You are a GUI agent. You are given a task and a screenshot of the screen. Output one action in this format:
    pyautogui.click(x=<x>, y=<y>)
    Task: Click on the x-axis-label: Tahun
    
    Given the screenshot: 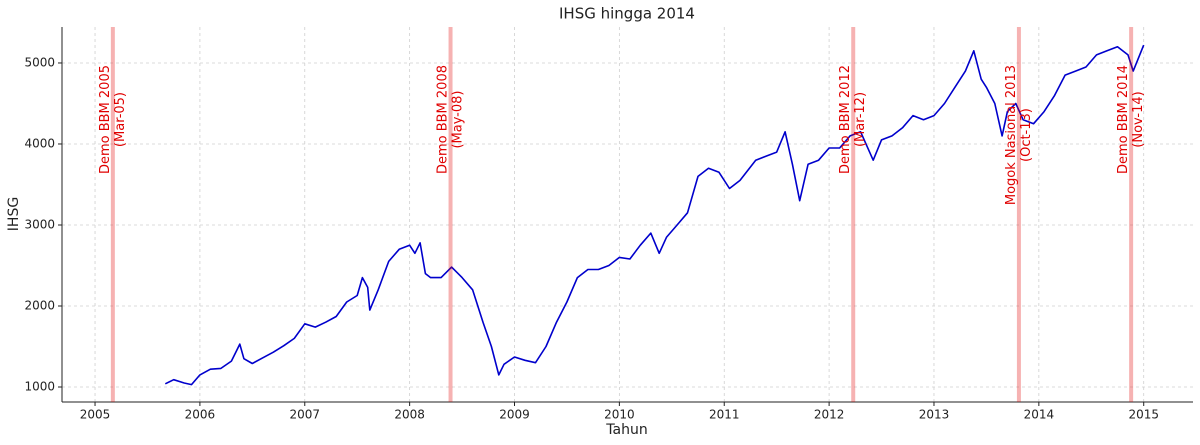 What is the action you would take?
    pyautogui.click(x=626, y=430)
    